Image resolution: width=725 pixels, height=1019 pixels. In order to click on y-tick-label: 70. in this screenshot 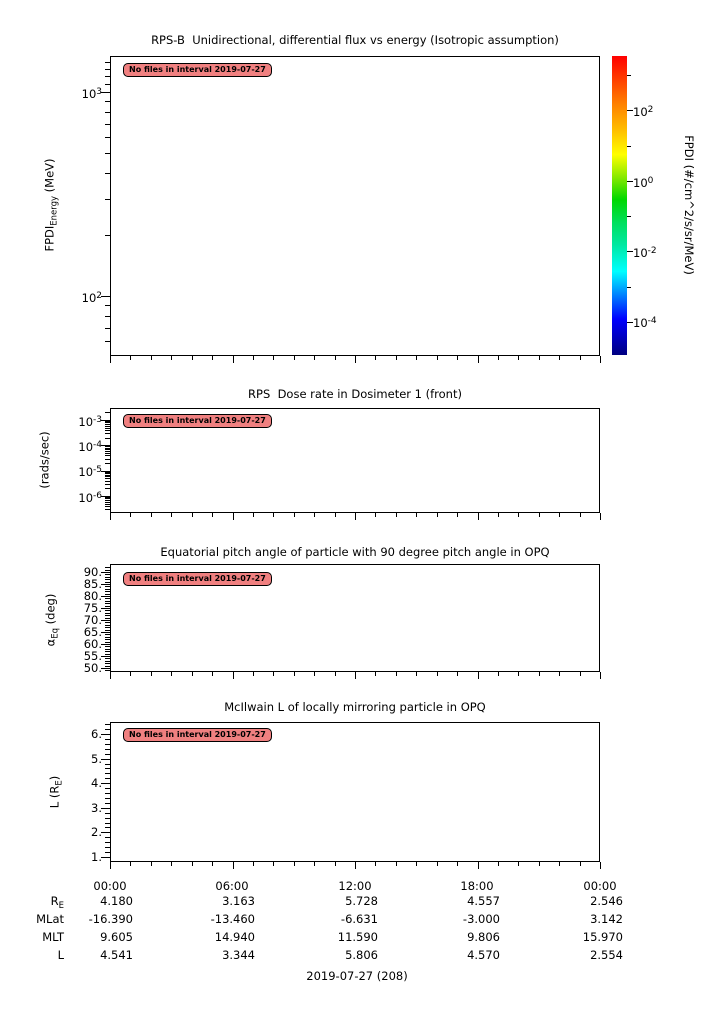, I will do `click(92, 620)`.